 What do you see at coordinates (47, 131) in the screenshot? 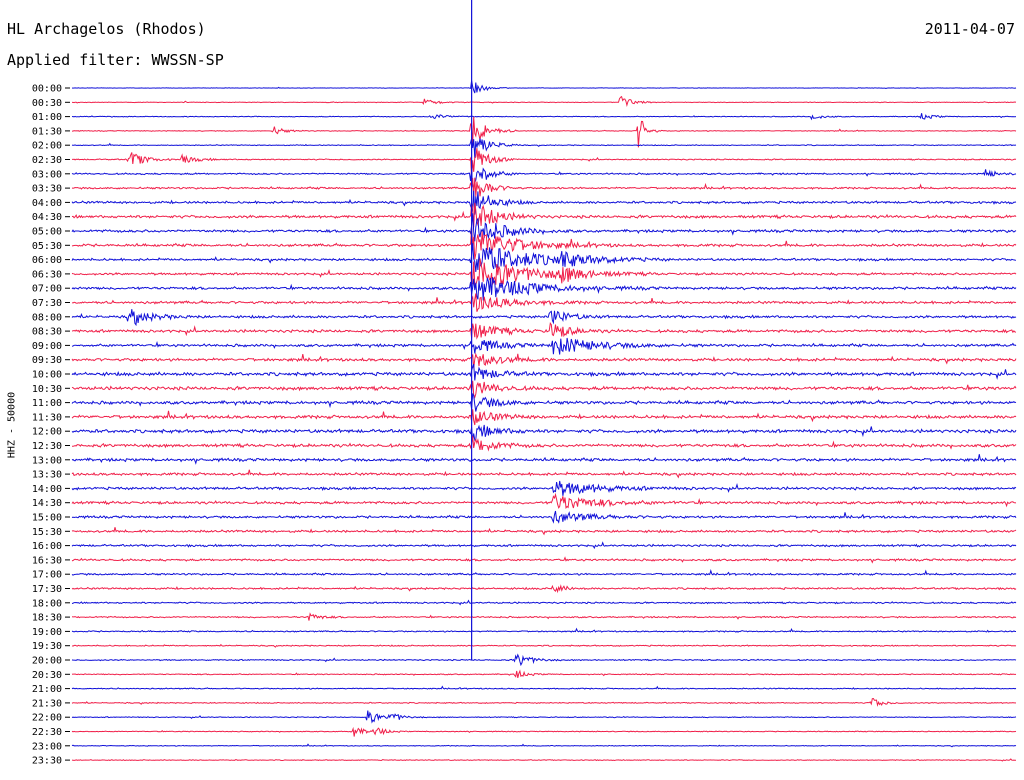
I see `time-label: 01:30` at bounding box center [47, 131].